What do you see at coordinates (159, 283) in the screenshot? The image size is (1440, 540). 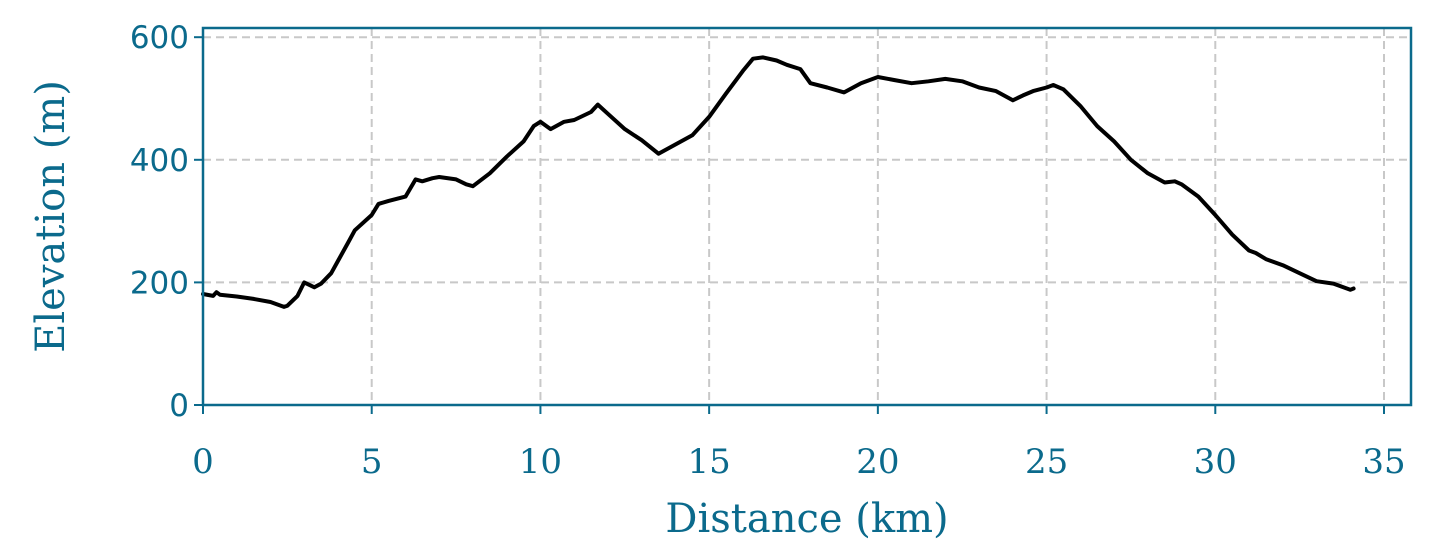 I see `y-tick-label: 200` at bounding box center [159, 283].